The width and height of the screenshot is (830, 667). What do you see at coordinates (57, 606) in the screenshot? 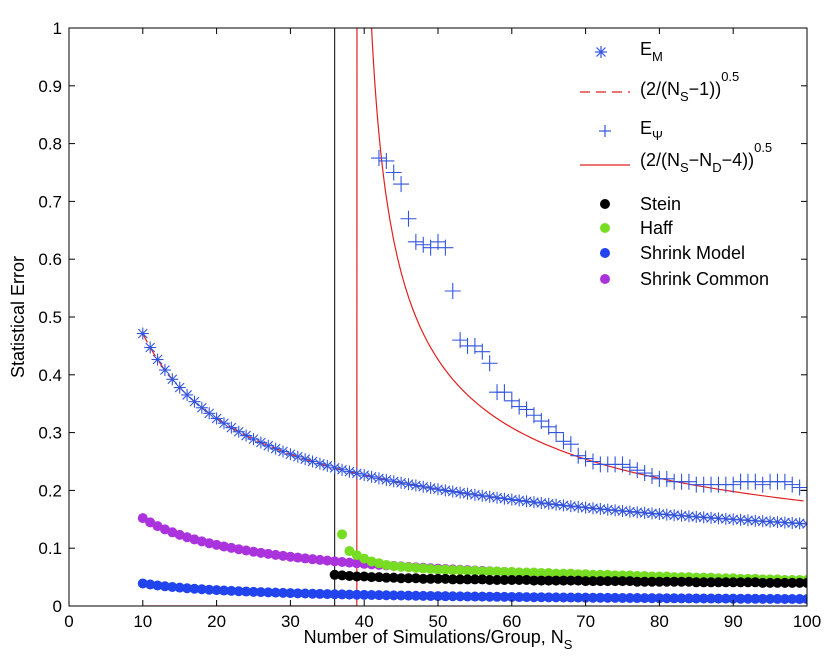
I see `y-tick-label: 0` at bounding box center [57, 606].